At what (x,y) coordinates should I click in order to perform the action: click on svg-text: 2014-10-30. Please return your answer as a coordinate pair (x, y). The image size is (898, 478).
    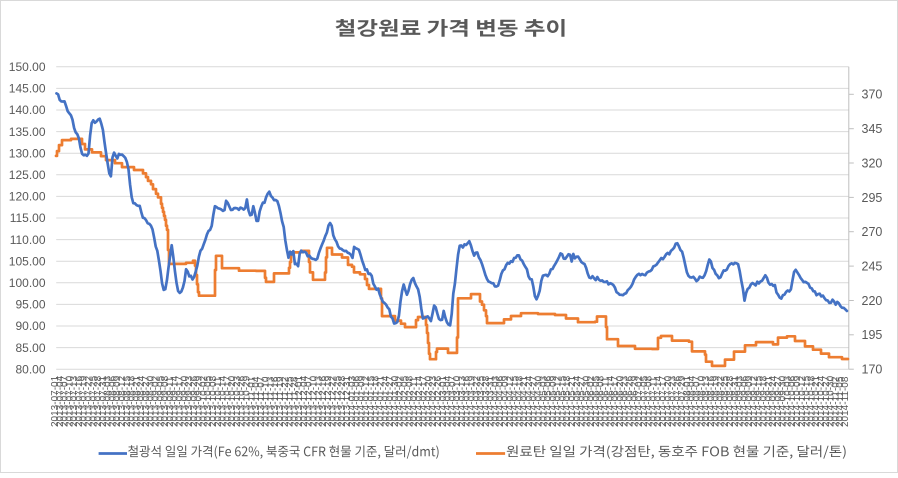
    Looking at the image, I should click on (831, 401).